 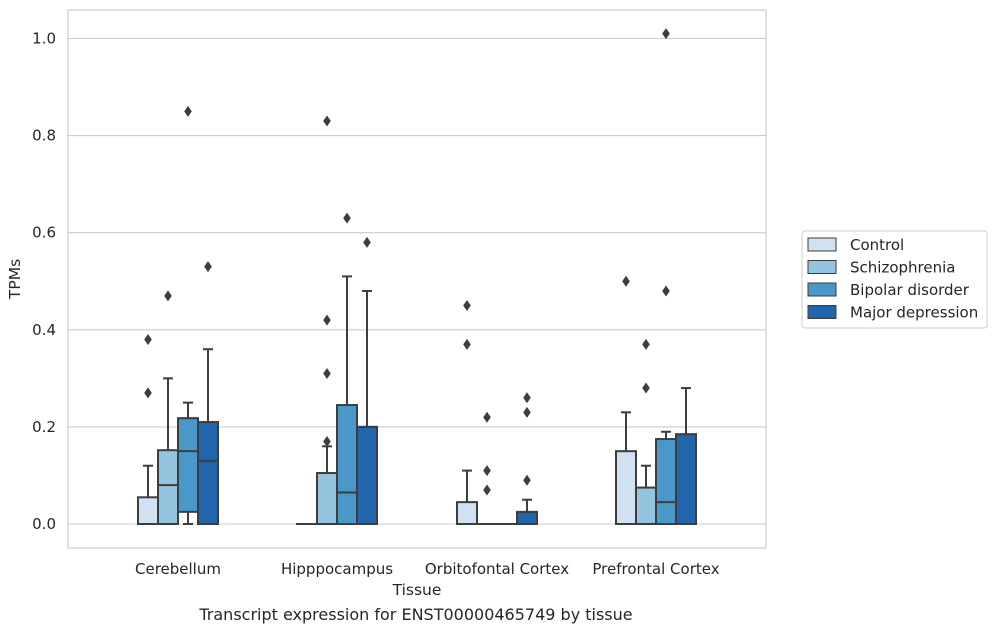 I want to click on y-axis-label: TPMs, so click(x=15, y=279).